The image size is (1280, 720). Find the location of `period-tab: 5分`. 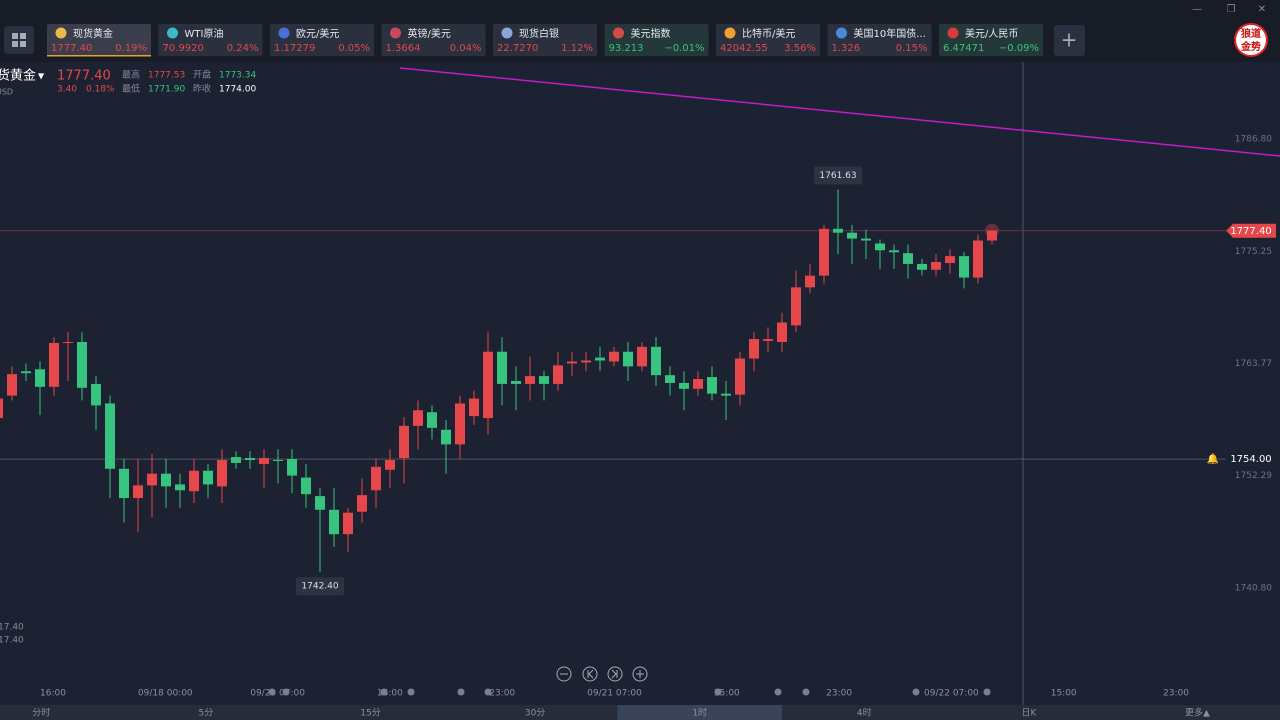

period-tab: 5分 is located at coordinates (206, 713).